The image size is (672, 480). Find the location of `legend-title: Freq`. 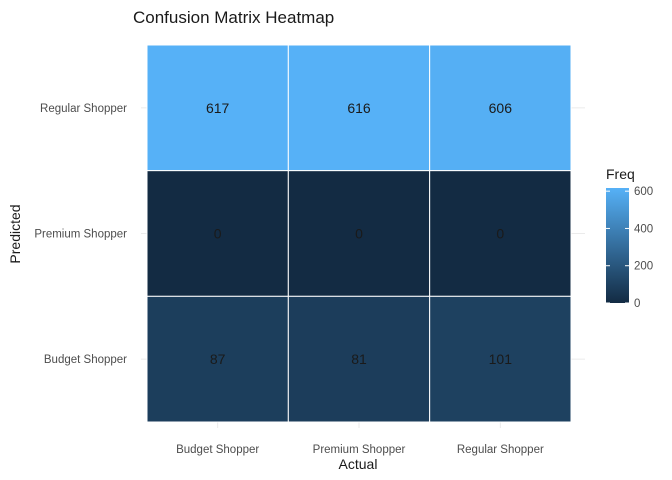

legend-title: Freq is located at coordinates (620, 174).